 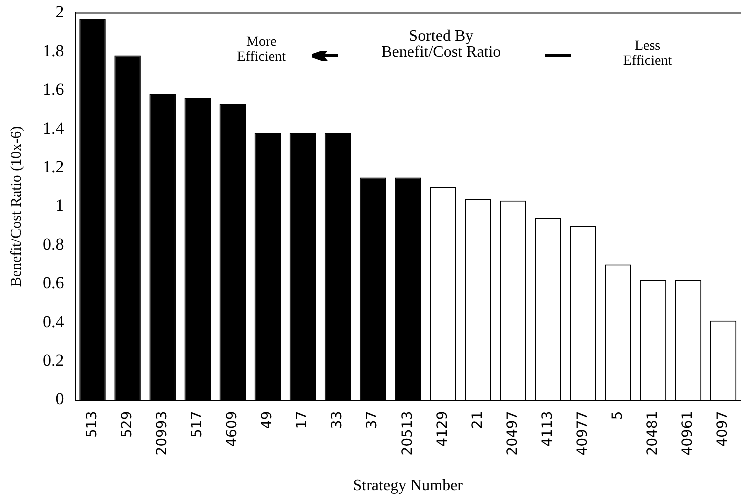 I want to click on x-tick-label: 17, so click(x=302, y=420).